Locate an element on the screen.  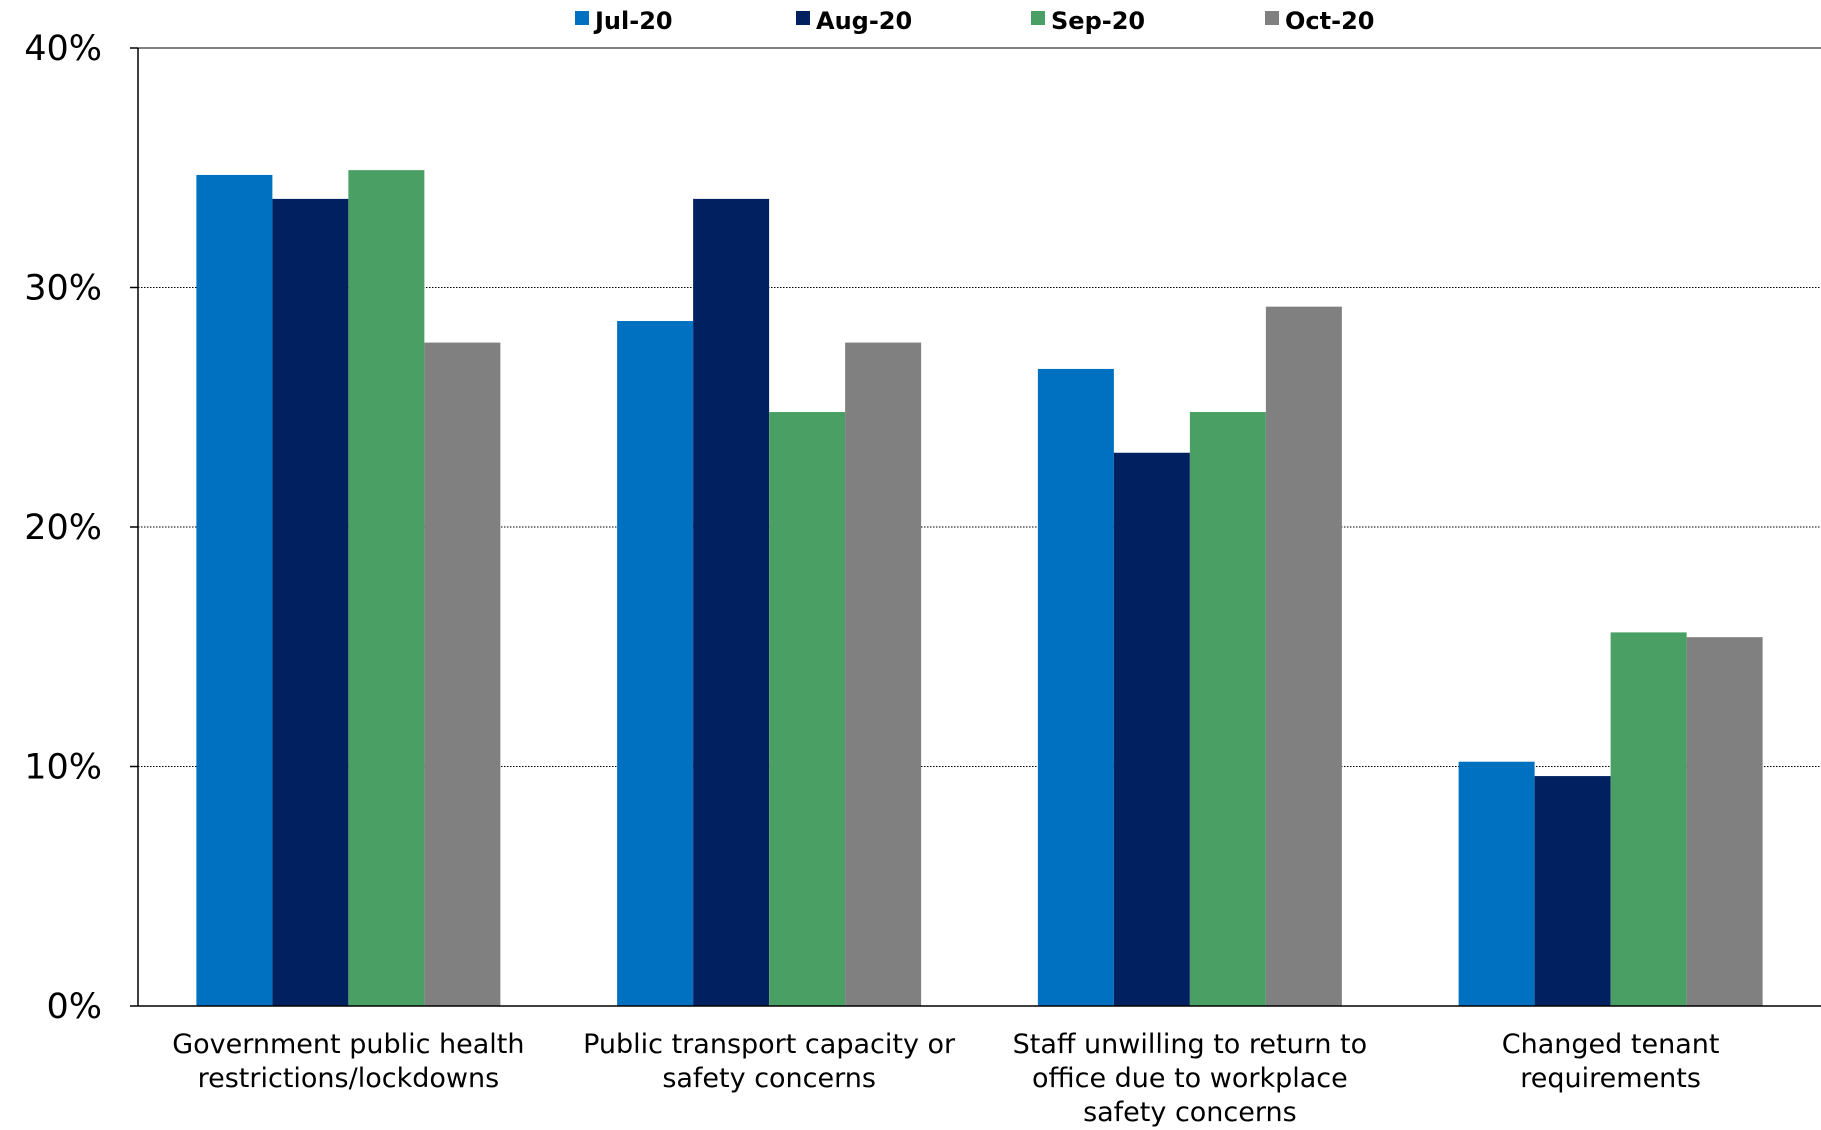
y-tick-label: 20% is located at coordinates (63, 528).